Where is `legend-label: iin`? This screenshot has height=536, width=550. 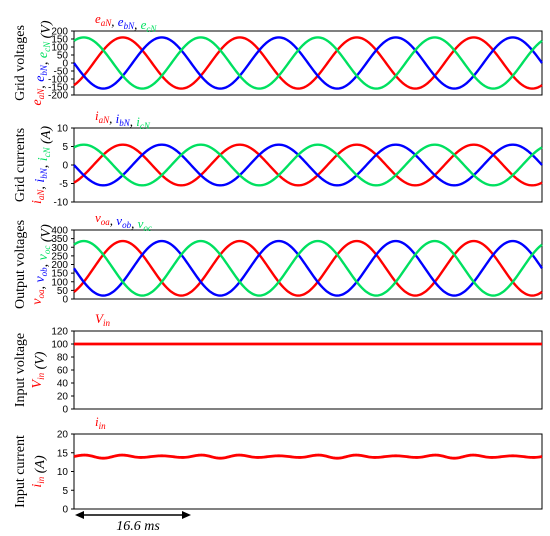
legend-label: iin is located at coordinates (100, 422).